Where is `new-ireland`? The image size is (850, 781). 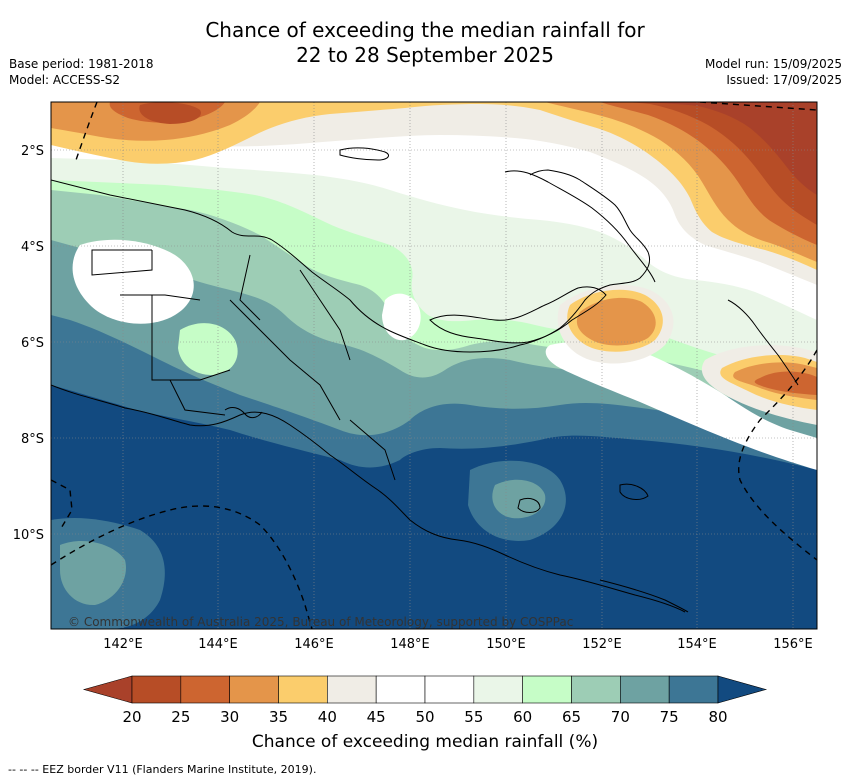
new-ireland is located at coordinates (580, 226).